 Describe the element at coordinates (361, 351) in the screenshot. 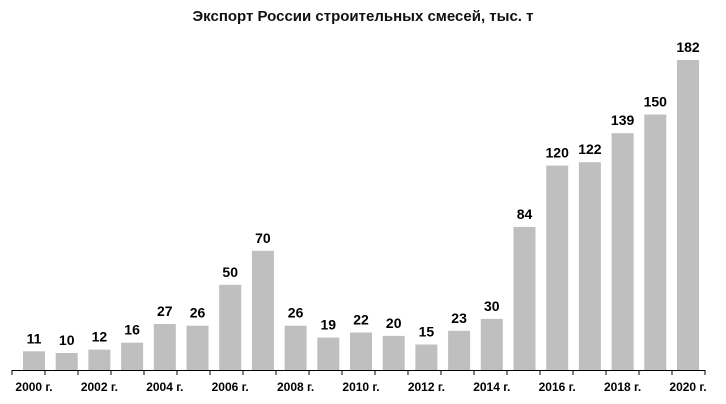

I see `bar-2010` at that location.